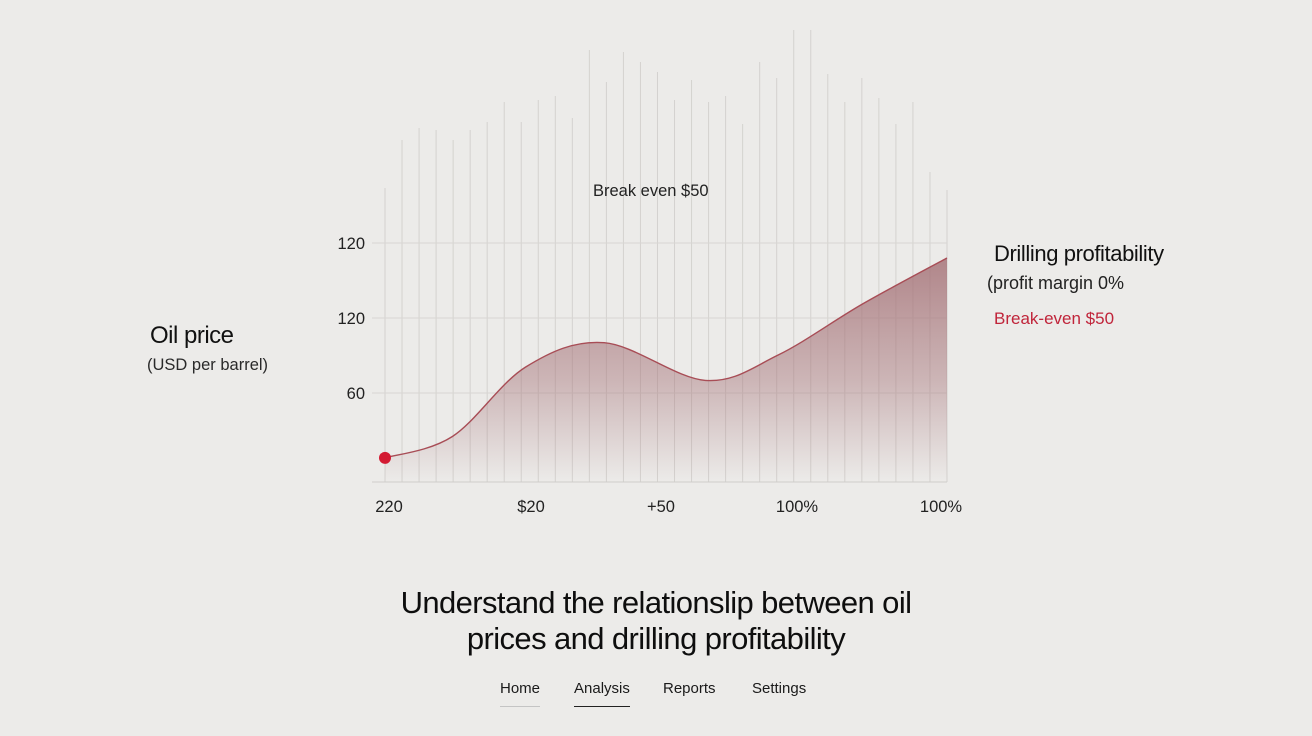 This screenshot has height=736, width=1312. Describe the element at coordinates (520, 688) in the screenshot. I see `nav-label-home: Home` at that location.